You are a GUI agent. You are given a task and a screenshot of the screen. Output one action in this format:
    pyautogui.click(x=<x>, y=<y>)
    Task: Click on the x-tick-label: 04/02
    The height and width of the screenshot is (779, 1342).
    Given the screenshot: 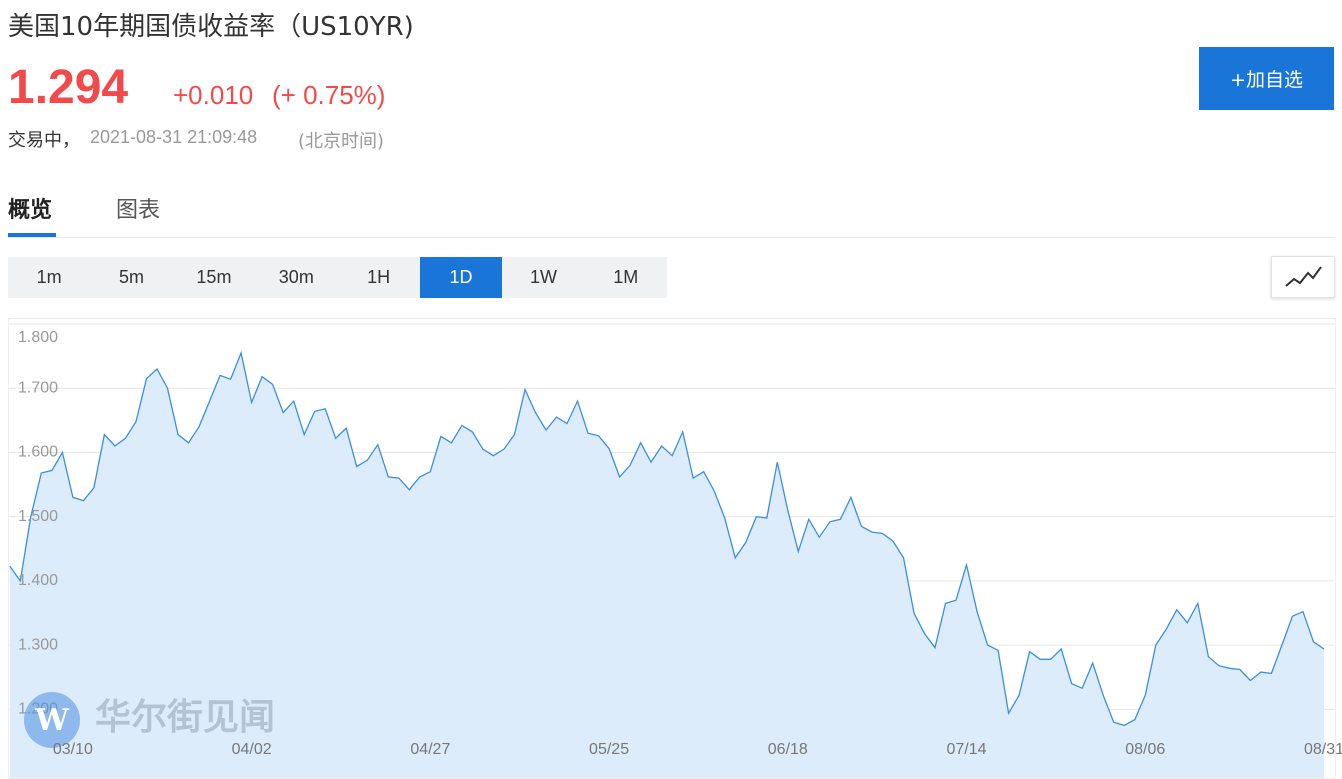 What is the action you would take?
    pyautogui.click(x=252, y=749)
    